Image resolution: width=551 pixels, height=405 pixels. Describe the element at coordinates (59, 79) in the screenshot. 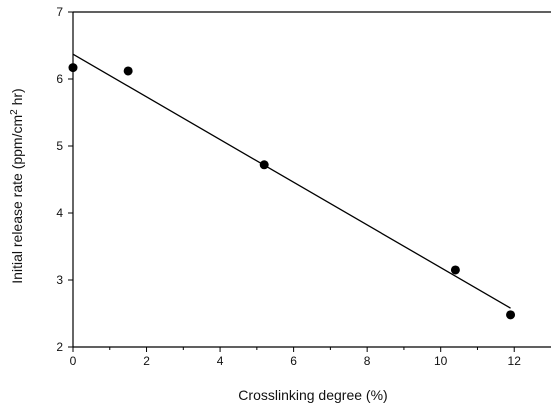

I see `y-tick-label: 6` at that location.